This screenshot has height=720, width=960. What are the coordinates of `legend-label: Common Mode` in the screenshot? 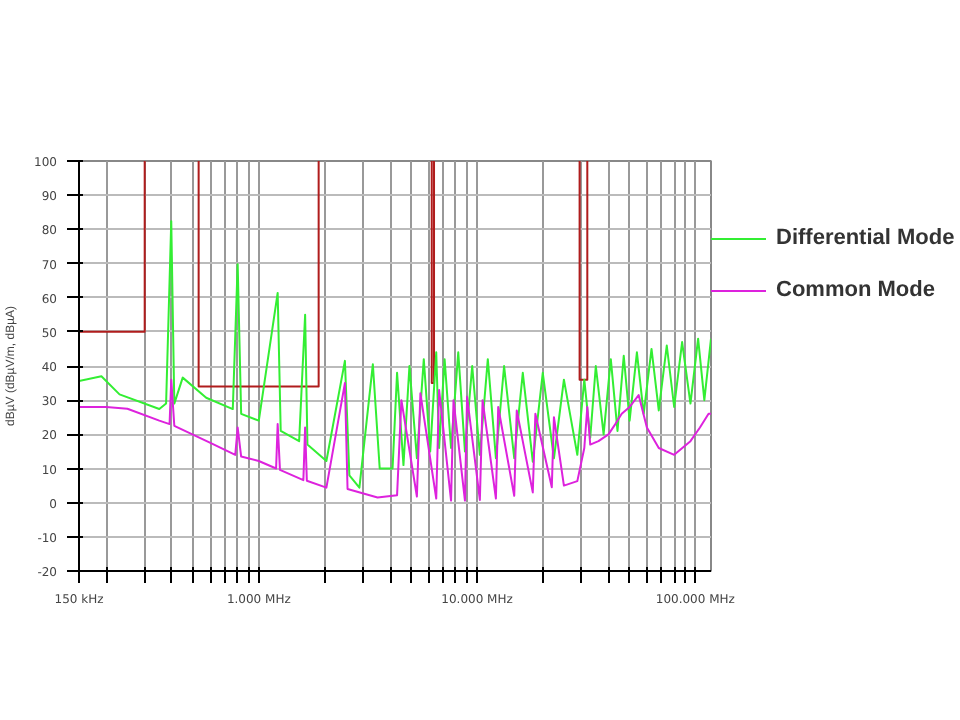 It's located at (855, 290).